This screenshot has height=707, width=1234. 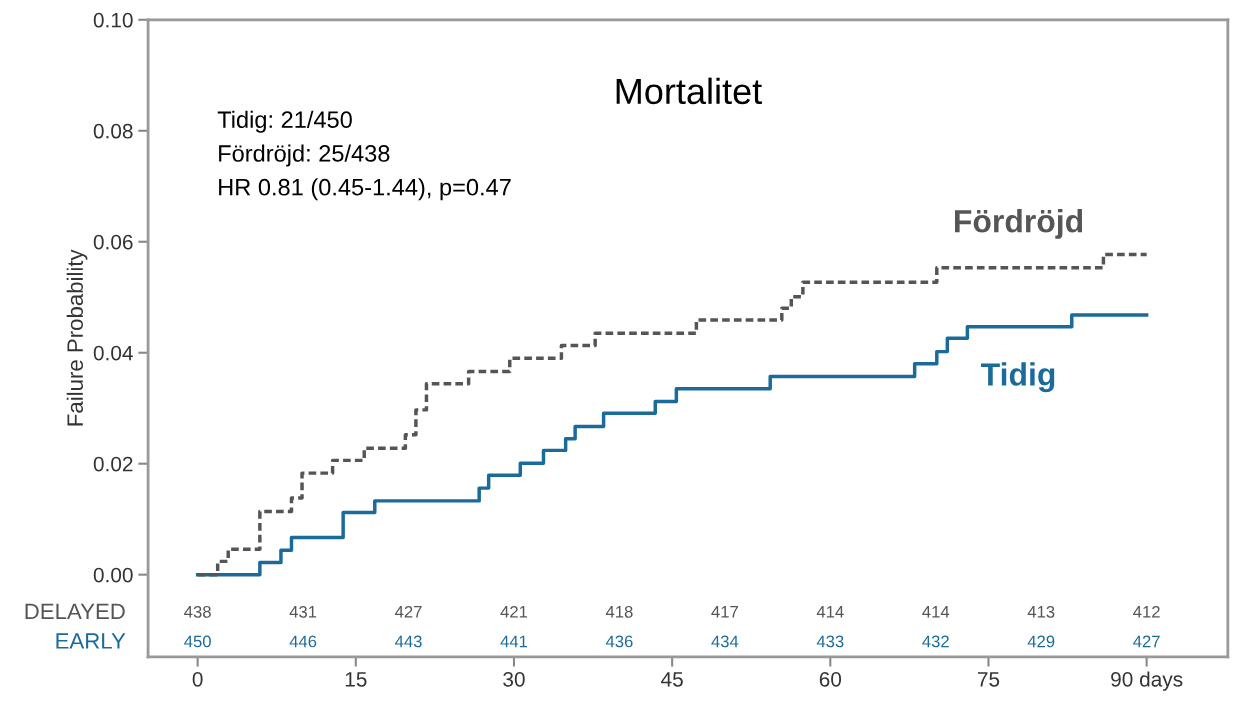 I want to click on annotation: 438, so click(x=197, y=611).